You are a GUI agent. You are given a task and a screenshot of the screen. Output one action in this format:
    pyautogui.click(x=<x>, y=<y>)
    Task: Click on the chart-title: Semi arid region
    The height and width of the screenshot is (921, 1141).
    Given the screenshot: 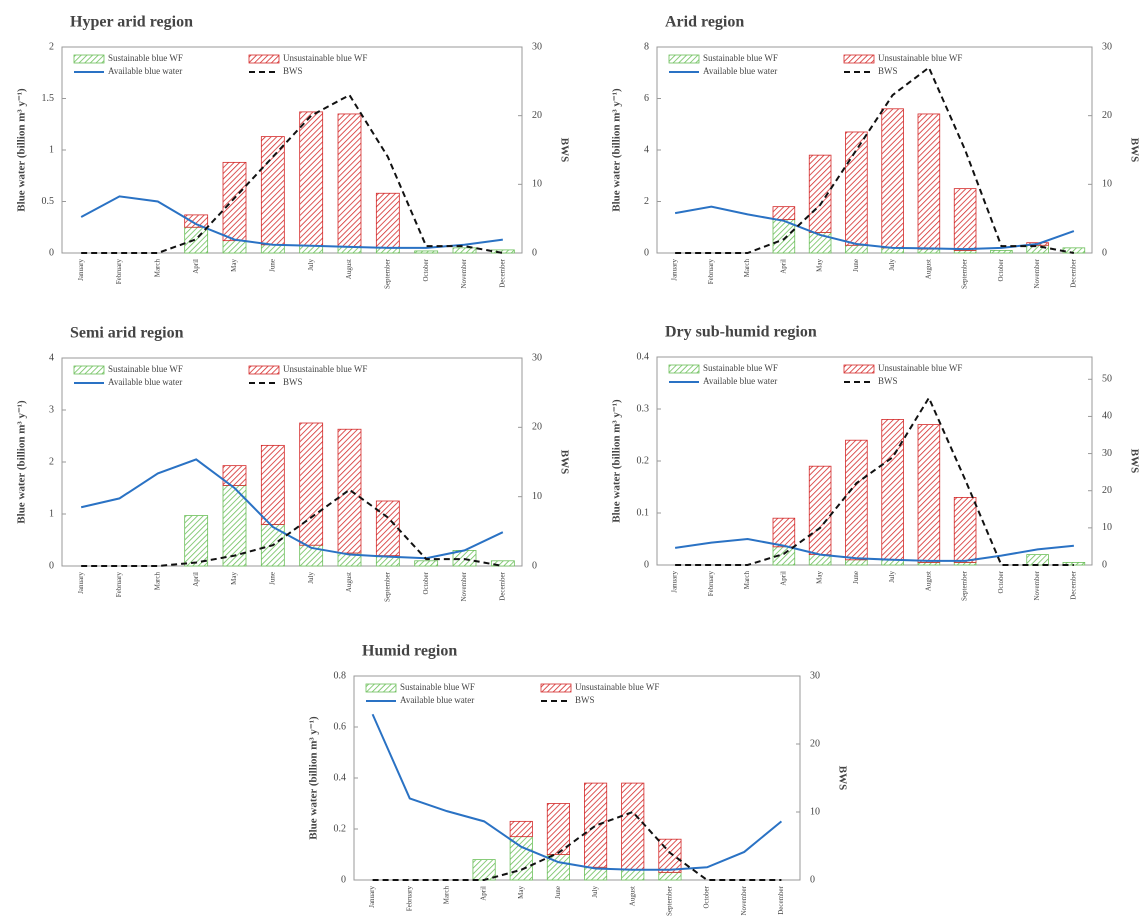 What is the action you would take?
    pyautogui.click(x=127, y=333)
    